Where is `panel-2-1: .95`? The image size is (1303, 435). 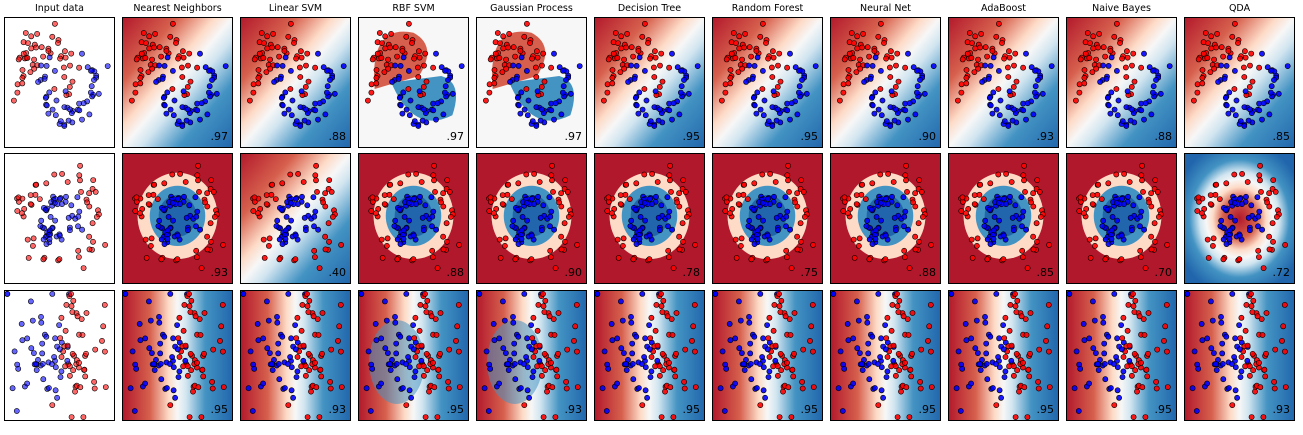
panel-2-1: .95 is located at coordinates (177, 355).